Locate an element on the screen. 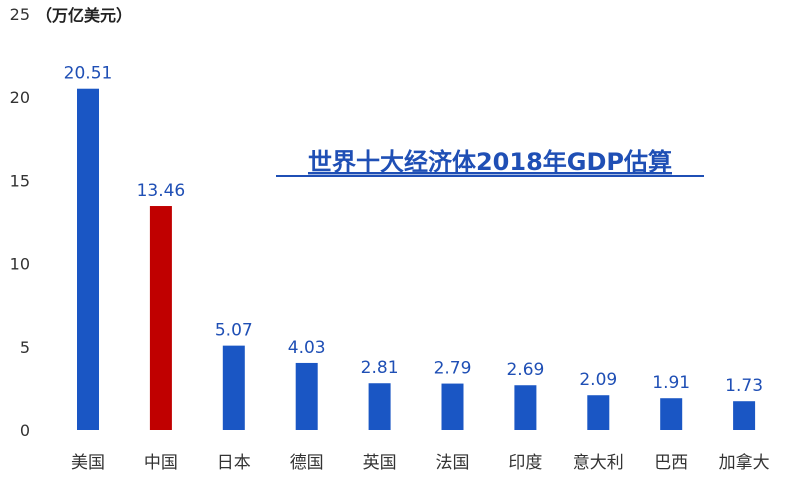  x-tick-label: 美国 is located at coordinates (88, 463).